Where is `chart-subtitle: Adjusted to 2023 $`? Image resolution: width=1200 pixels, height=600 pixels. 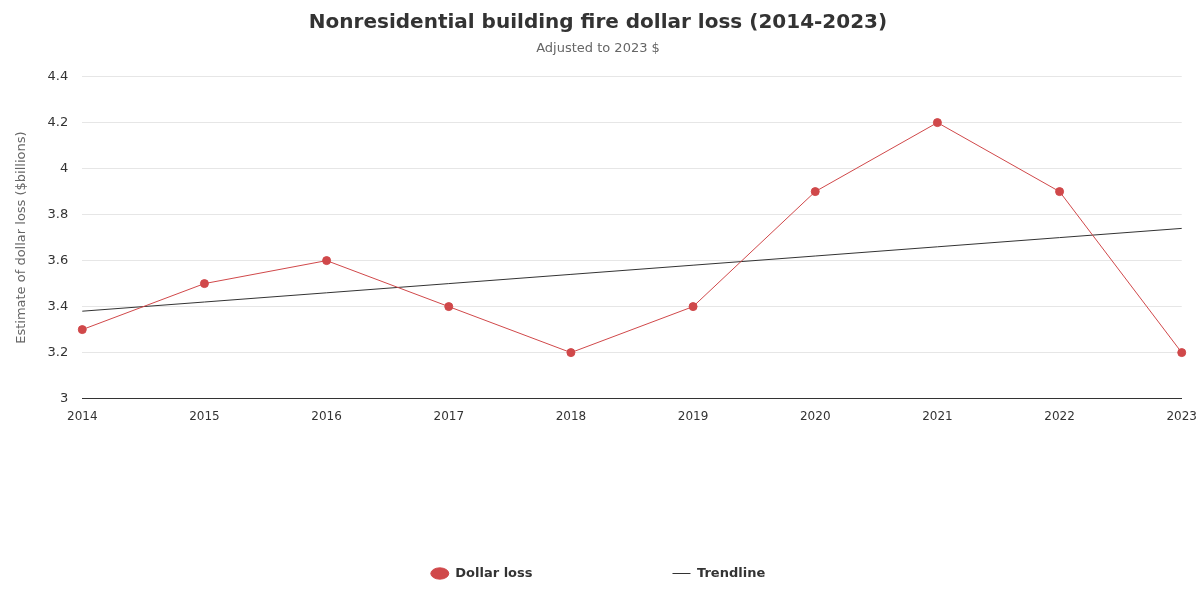
chart-subtitle: Adjusted to 2023 $ is located at coordinates (598, 48).